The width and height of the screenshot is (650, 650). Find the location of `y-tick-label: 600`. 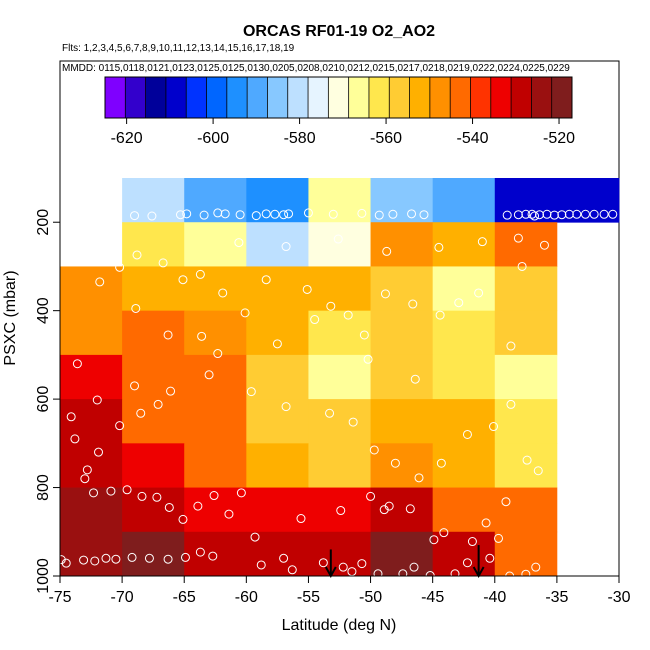

y-tick-label: 600 is located at coordinates (43, 399).